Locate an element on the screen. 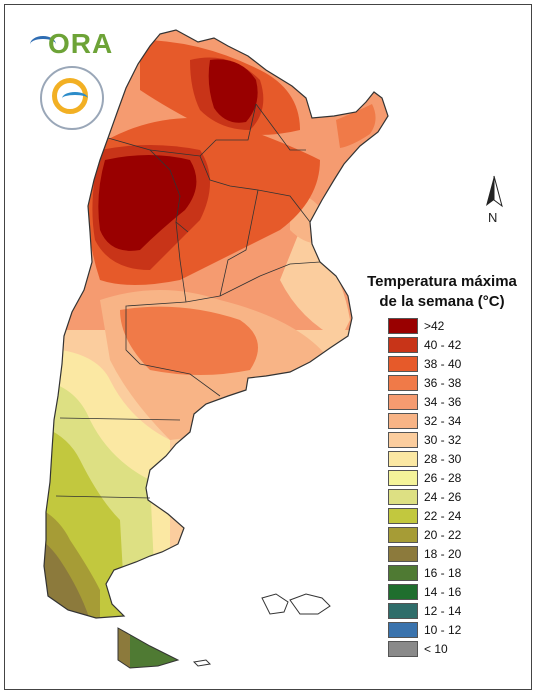 The width and height of the screenshot is (538, 696). ora-logo: ORA is located at coordinates (71, 43).